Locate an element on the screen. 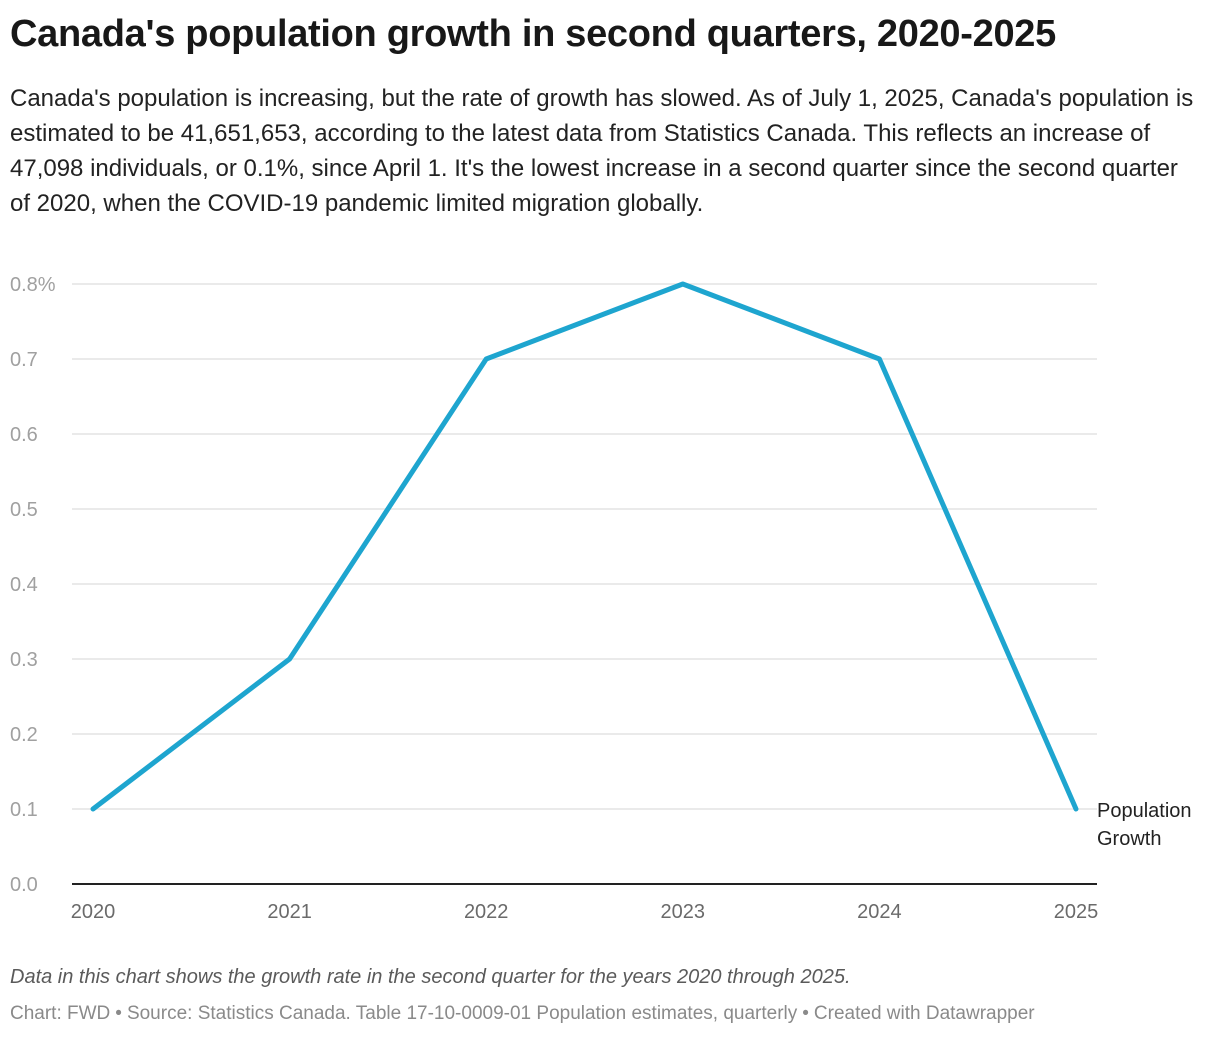 This screenshot has width=1220, height=1038. footer-chart-by: Chart: FWD is located at coordinates (60, 1013).